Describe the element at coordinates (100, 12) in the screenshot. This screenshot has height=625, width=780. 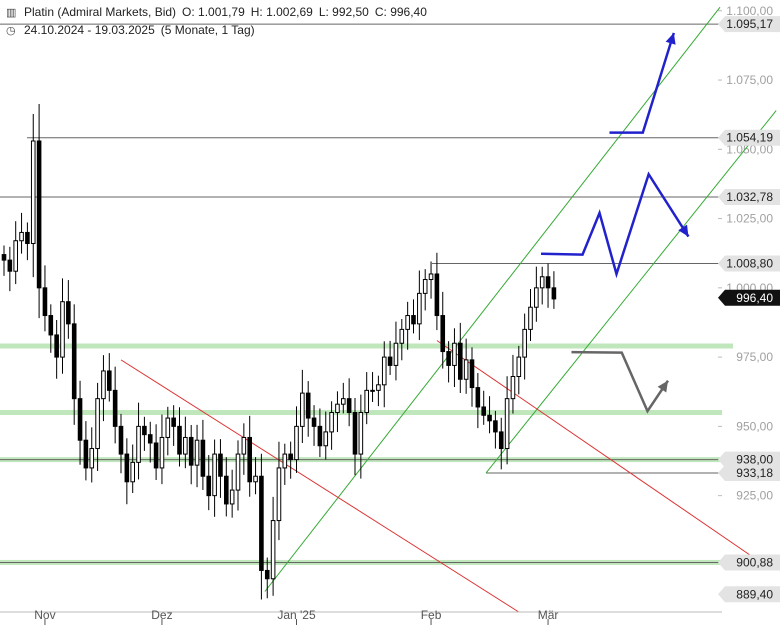
I see `instrument-name: Platin (Admiral Markets, Bid)` at that location.